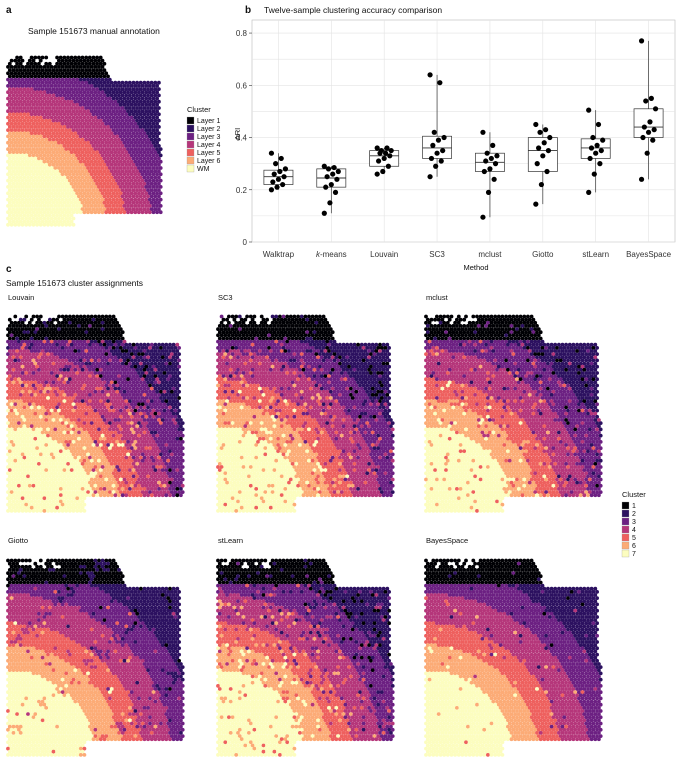 This screenshot has width=678, height=766. I want to click on map-title-giotto: Giotto, so click(18, 540).